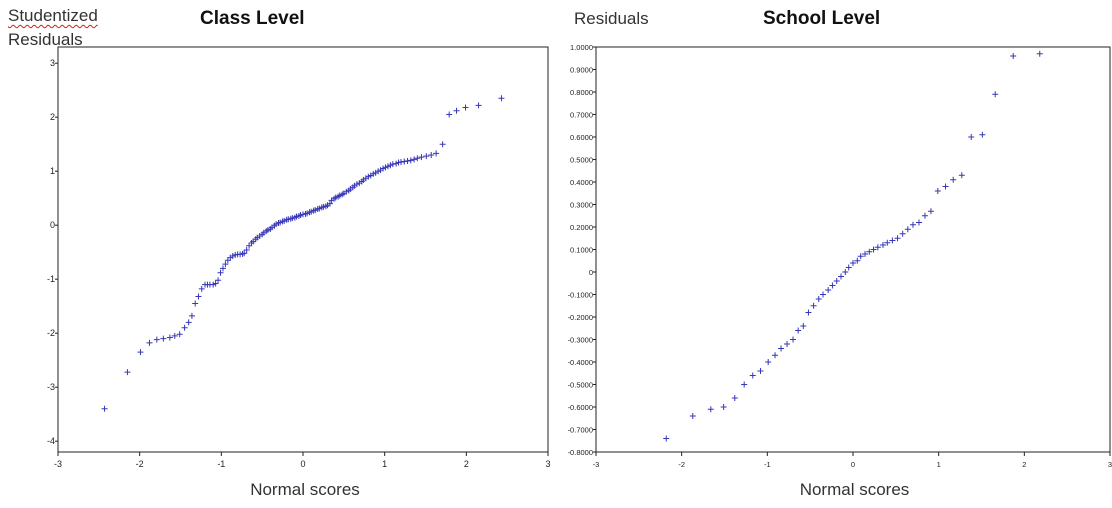  I want to click on left-xlabel: Normal scores, so click(305, 489).